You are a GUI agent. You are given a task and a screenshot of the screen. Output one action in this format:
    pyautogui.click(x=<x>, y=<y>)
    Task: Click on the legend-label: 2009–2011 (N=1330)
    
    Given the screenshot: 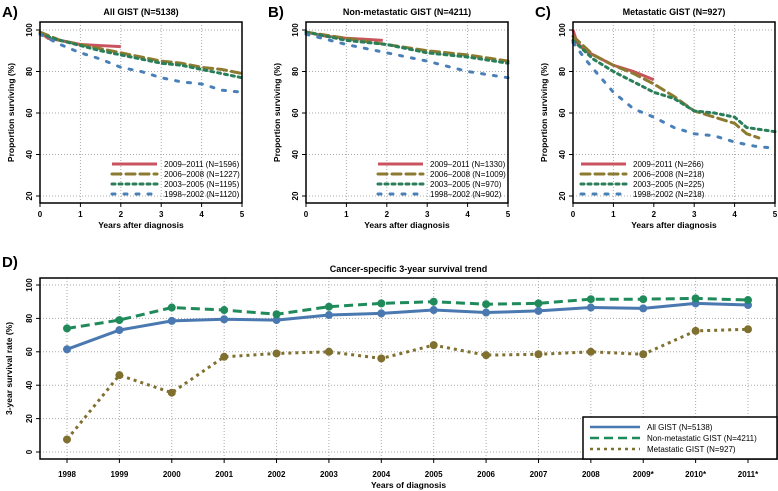 What is the action you would take?
    pyautogui.click(x=468, y=164)
    